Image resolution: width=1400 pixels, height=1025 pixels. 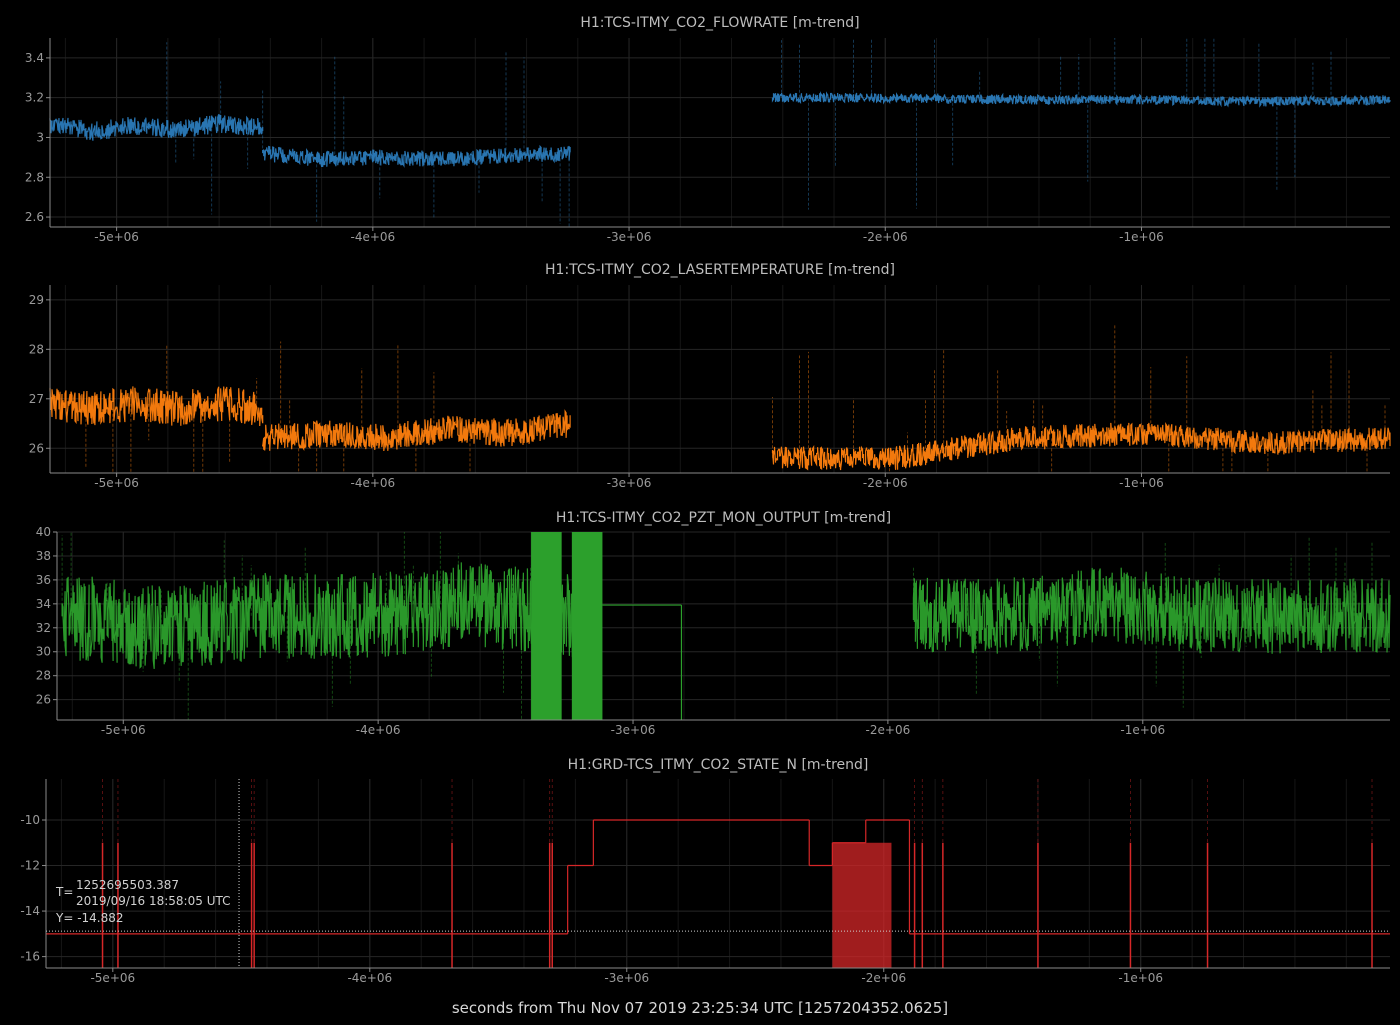 I want to click on y-tick-label: 38, so click(x=43, y=556).